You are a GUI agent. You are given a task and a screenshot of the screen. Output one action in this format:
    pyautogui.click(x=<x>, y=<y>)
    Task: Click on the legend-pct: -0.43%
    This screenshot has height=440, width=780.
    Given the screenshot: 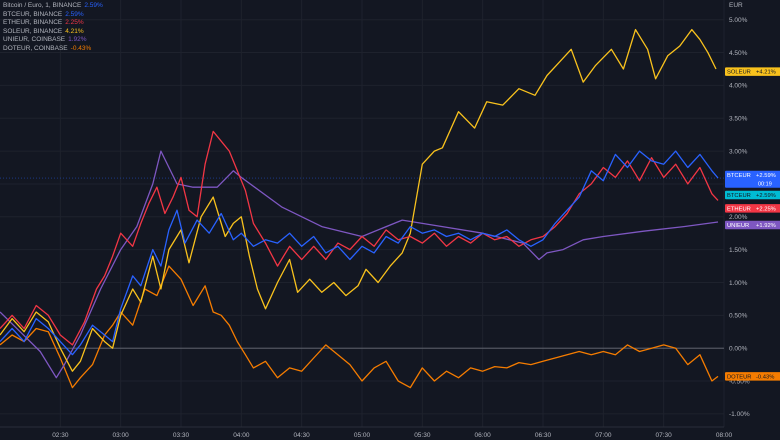 What is the action you would take?
    pyautogui.click(x=81, y=48)
    